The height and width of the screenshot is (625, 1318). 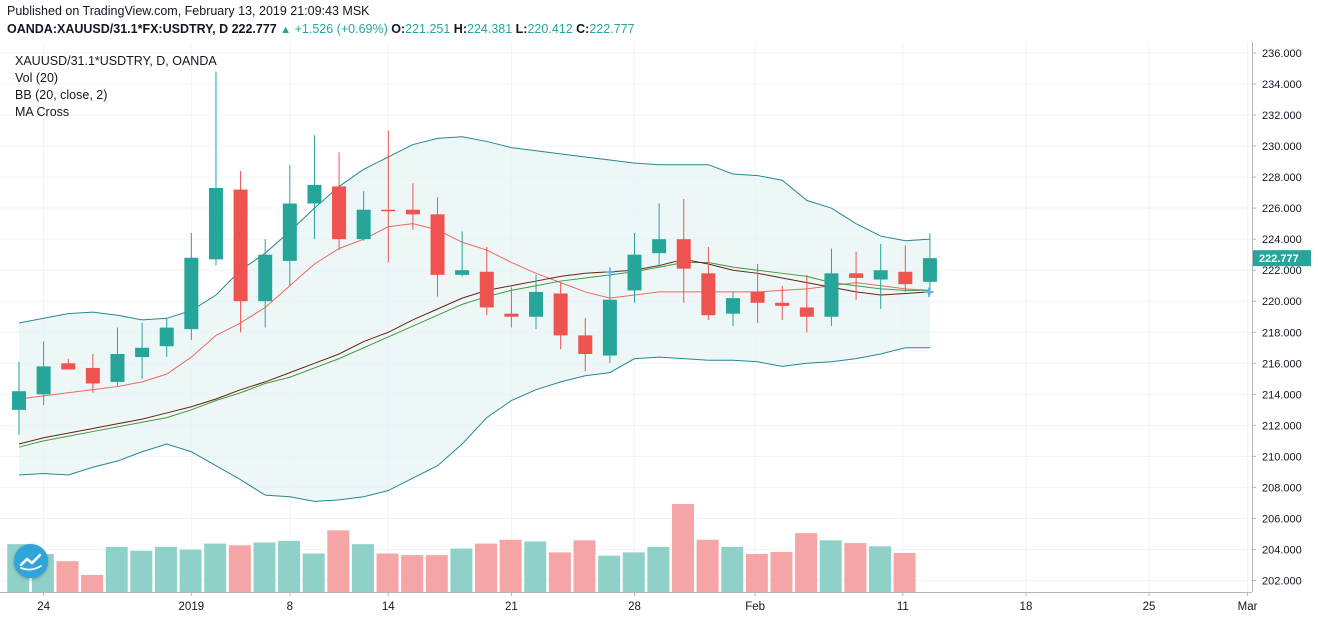 What do you see at coordinates (1282, 54) in the screenshot?
I see `y-tick-label: 236.000` at bounding box center [1282, 54].